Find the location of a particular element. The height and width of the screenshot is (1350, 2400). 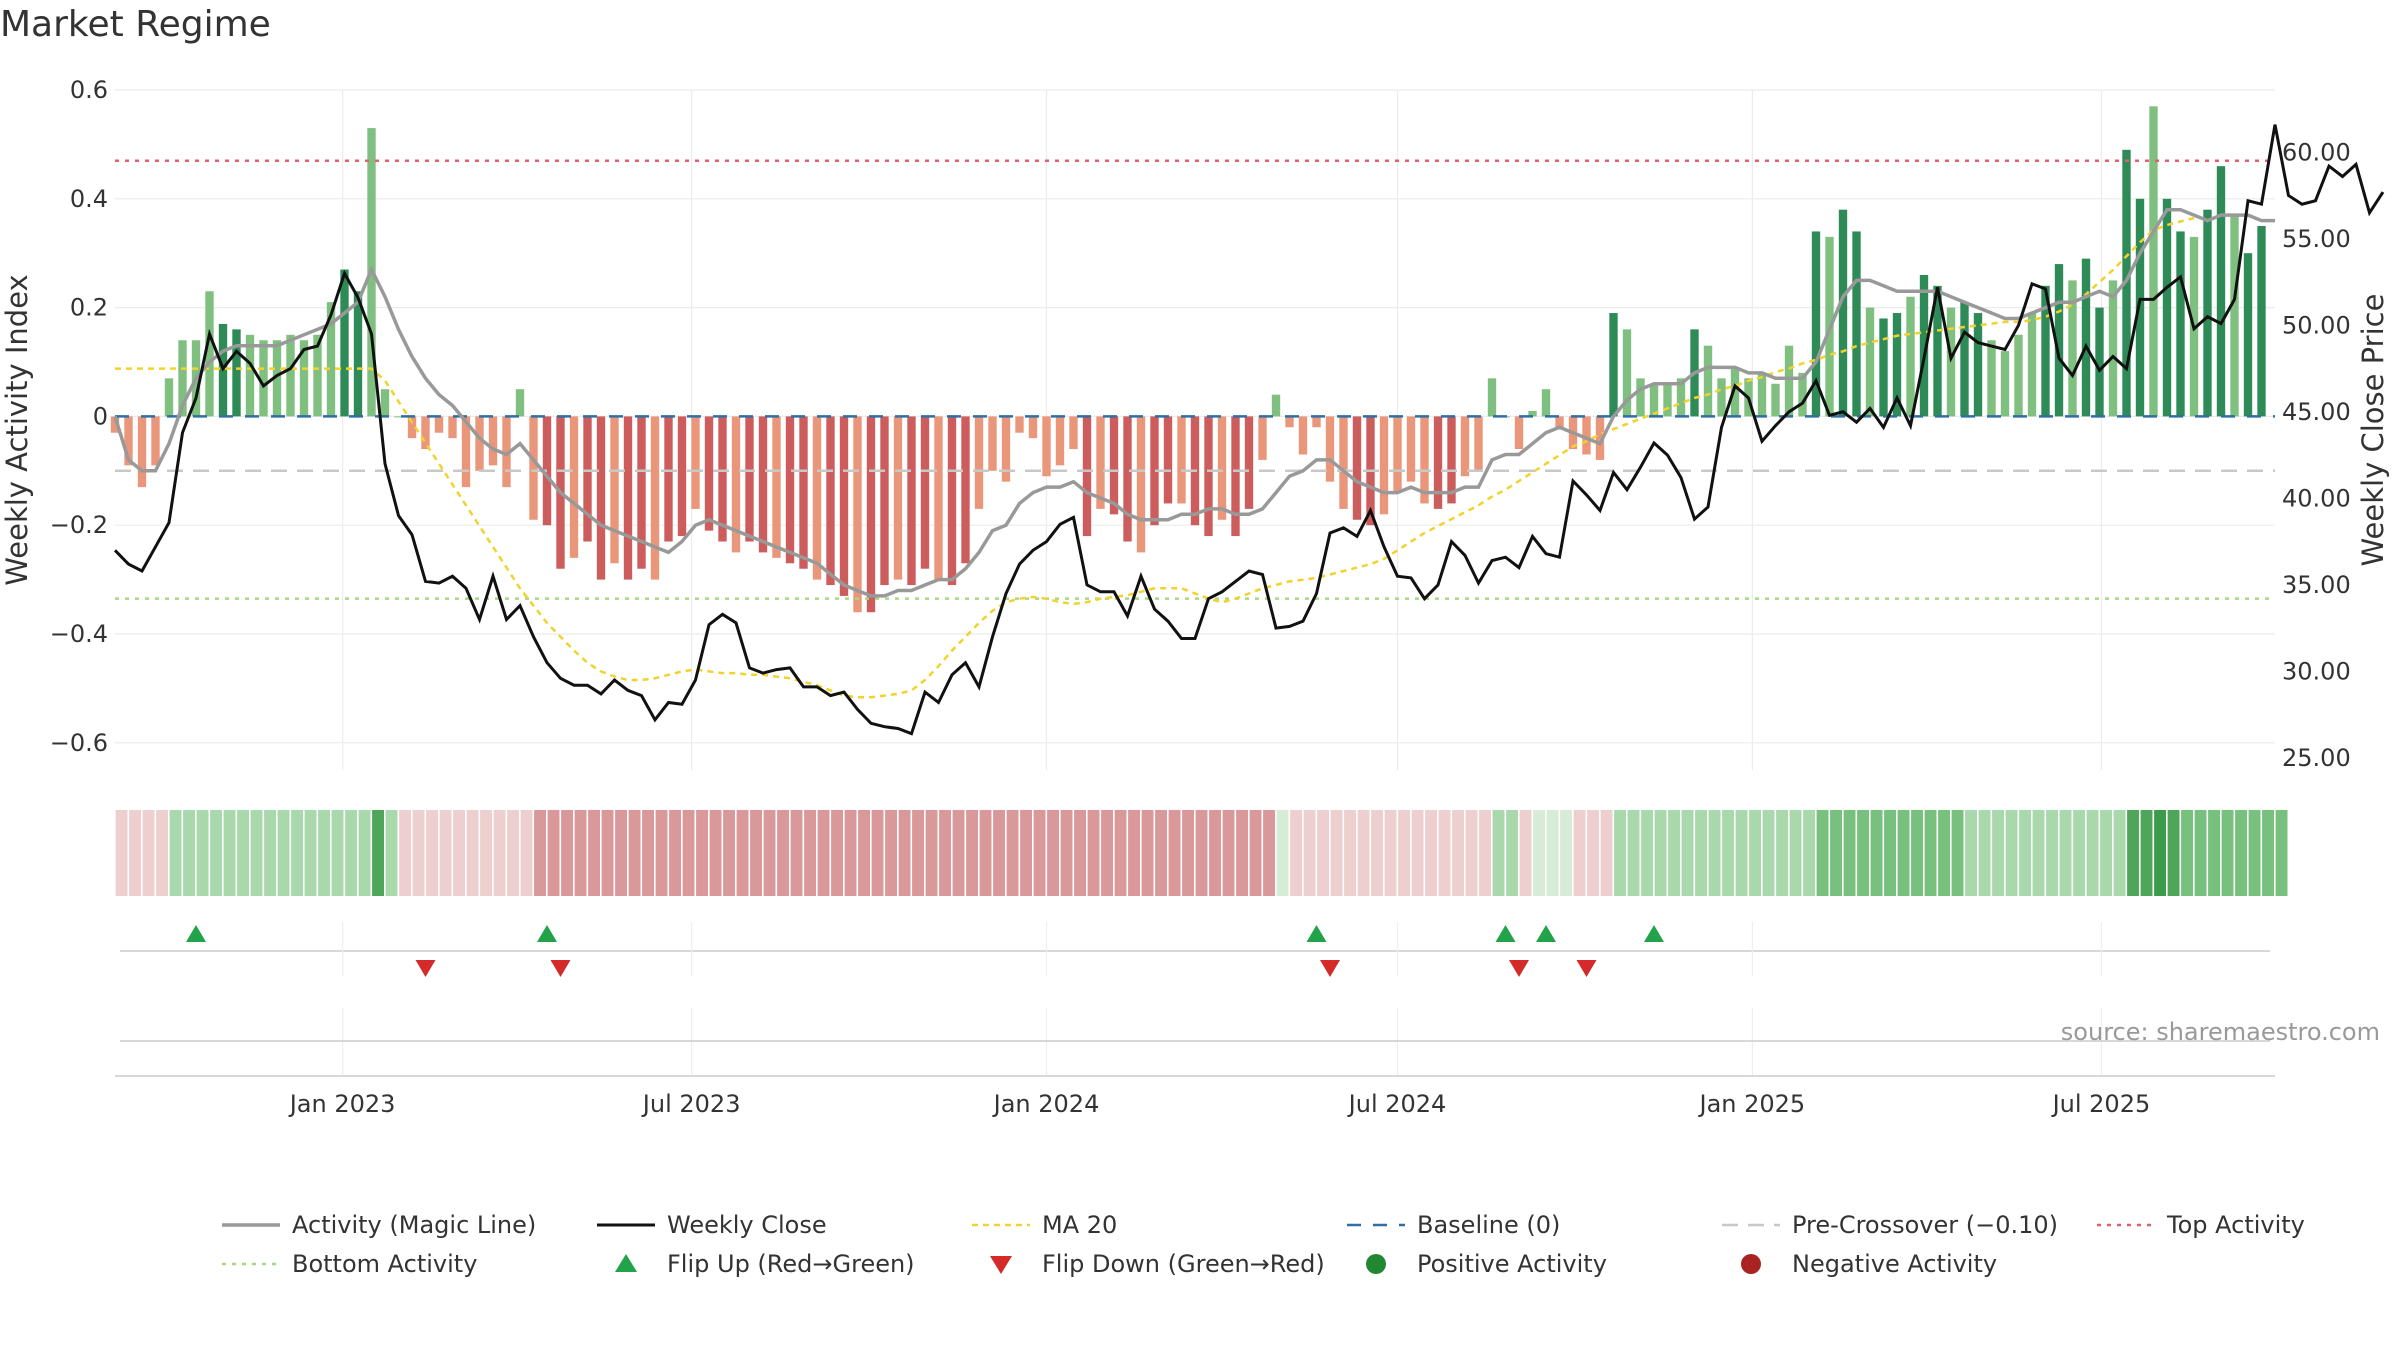

flip-down-marker is located at coordinates (425, 968).